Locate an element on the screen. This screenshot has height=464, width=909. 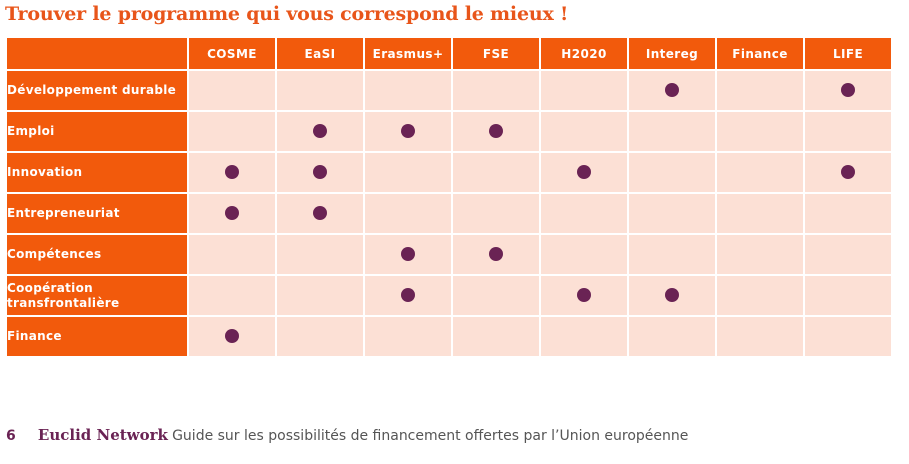
table-row: Finance is located at coordinates (449, 336).